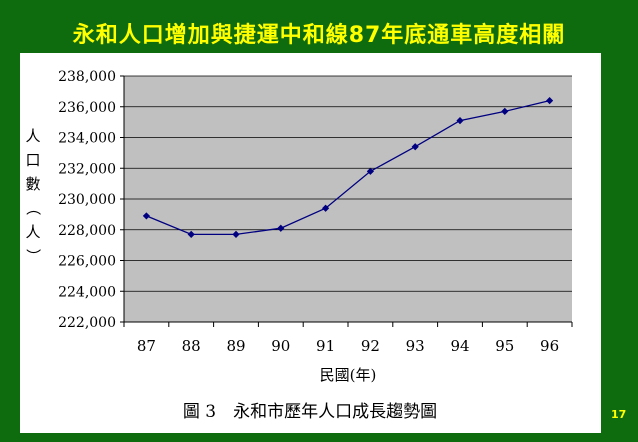 This screenshot has width=638, height=442. What do you see at coordinates (235, 346) in the screenshot?
I see `x-tick-label: 89` at bounding box center [235, 346].